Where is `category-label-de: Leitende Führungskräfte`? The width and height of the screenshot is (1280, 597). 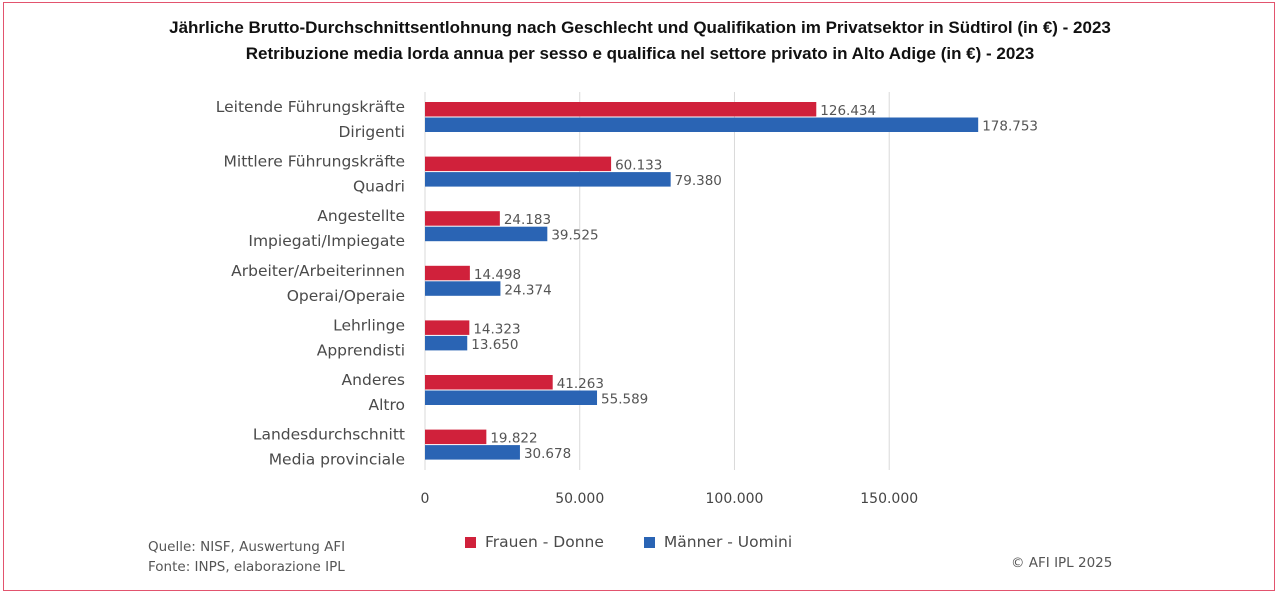
category-label-de: Leitende Führungskräfte is located at coordinates (310, 107).